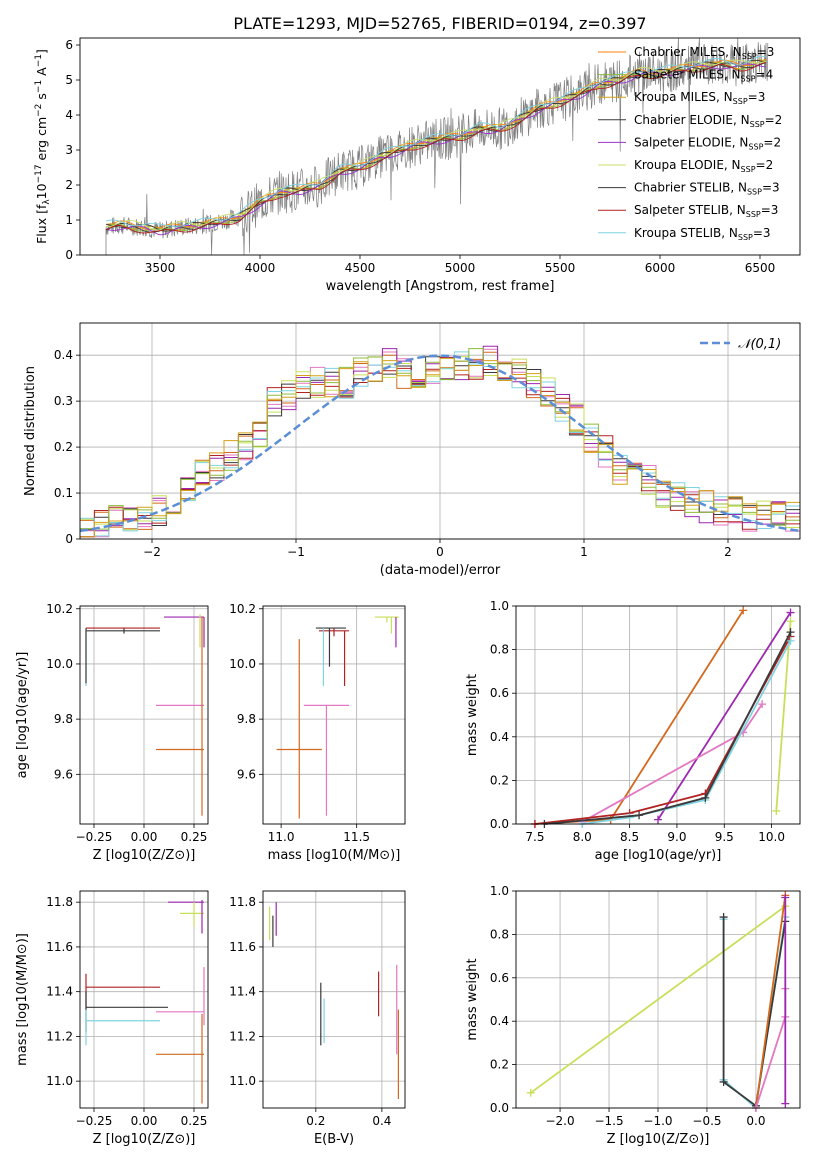 This screenshot has height=1170, width=819. Describe the element at coordinates (59, 609) in the screenshot. I see `age_vs_Z-tick-label-y: 10.2` at that location.